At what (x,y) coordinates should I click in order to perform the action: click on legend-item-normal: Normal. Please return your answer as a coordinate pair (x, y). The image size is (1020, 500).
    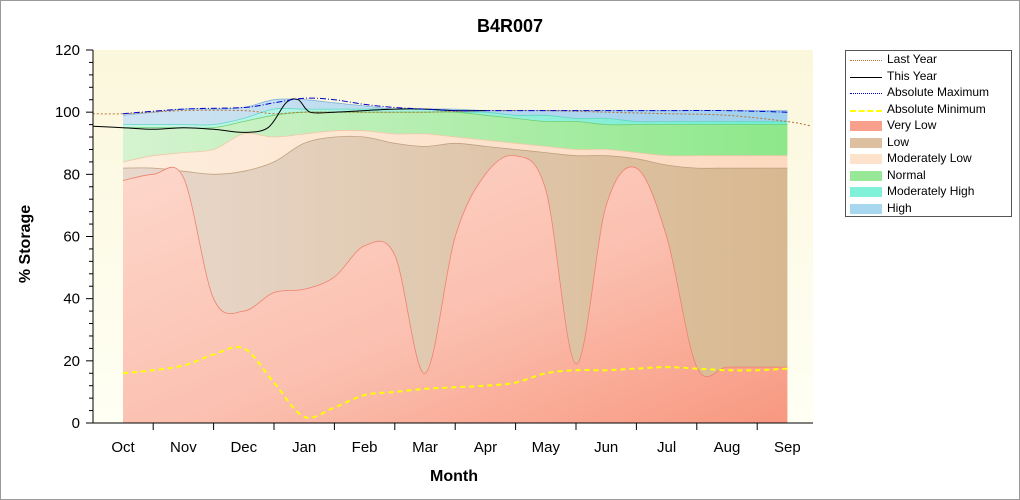
    Looking at the image, I should click on (928, 176).